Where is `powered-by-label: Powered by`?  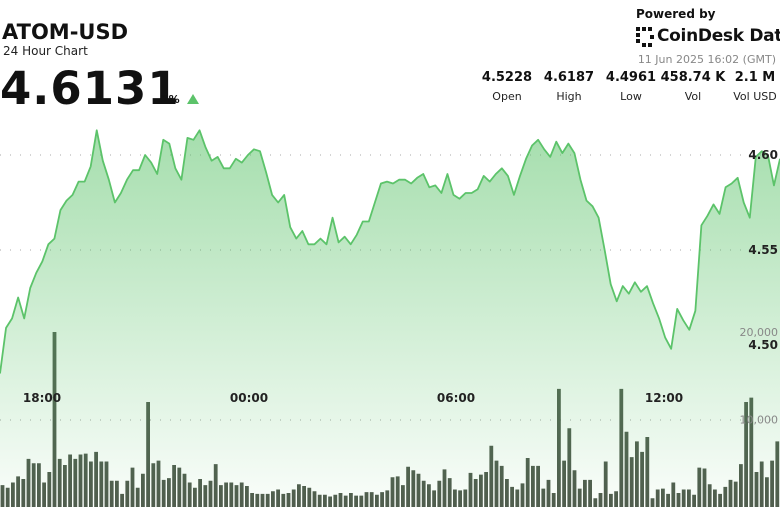 powered-by-label: Powered by is located at coordinates (676, 14).